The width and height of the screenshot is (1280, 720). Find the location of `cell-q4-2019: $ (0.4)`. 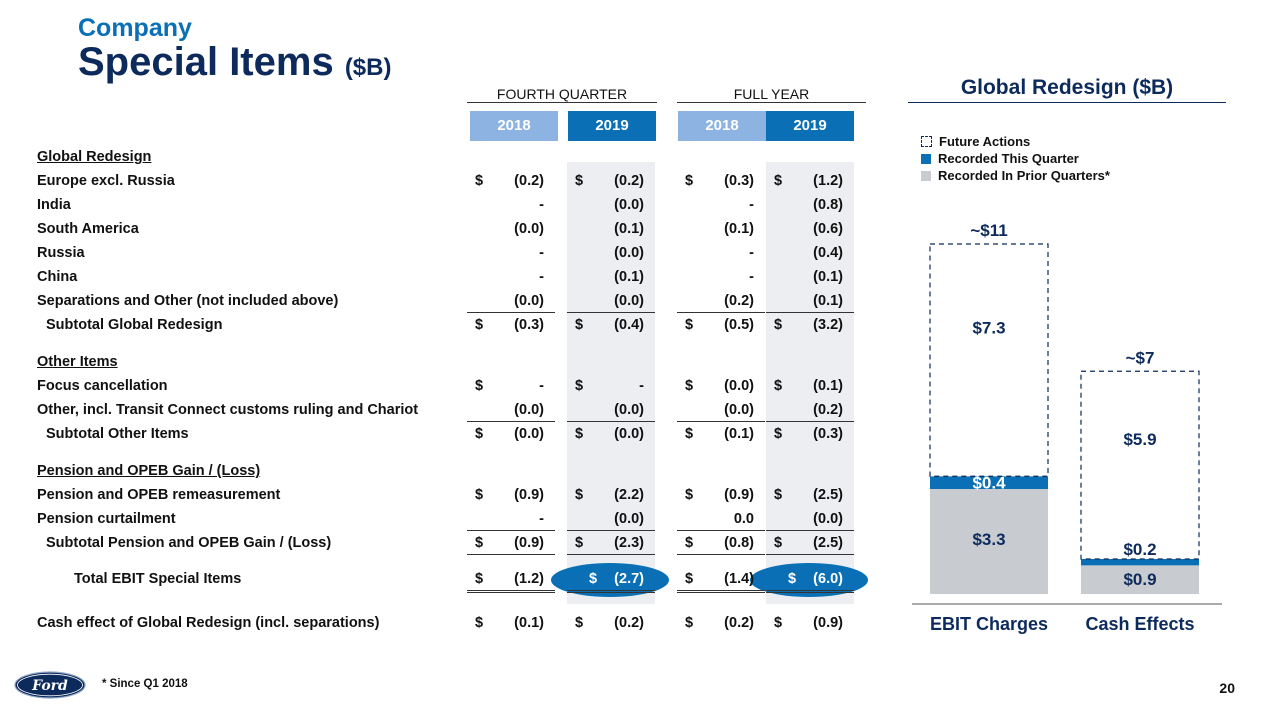

cell-q4-2019: $ (0.4) is located at coordinates (611, 326).